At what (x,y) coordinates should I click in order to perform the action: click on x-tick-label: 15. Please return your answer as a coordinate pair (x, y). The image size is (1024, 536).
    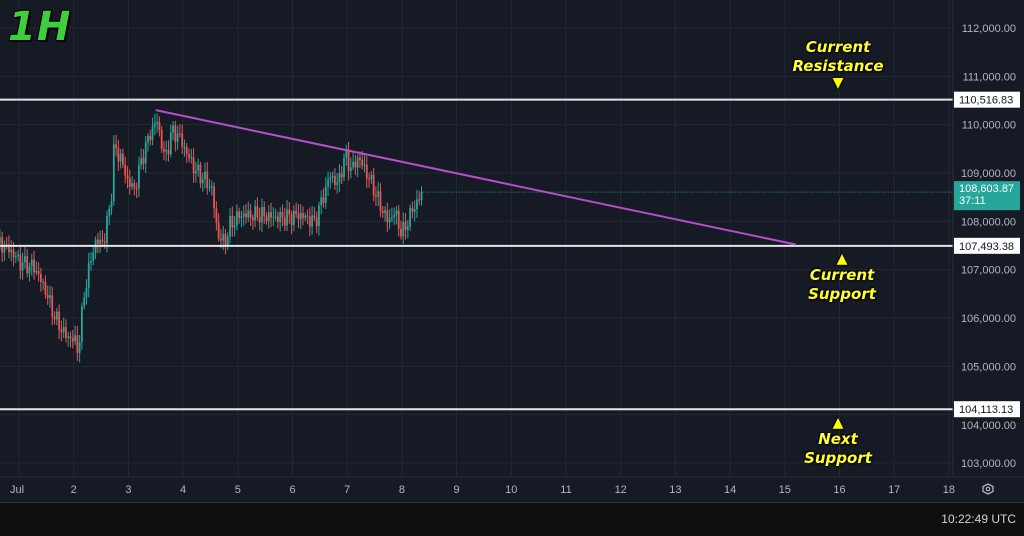
    Looking at the image, I should click on (785, 490).